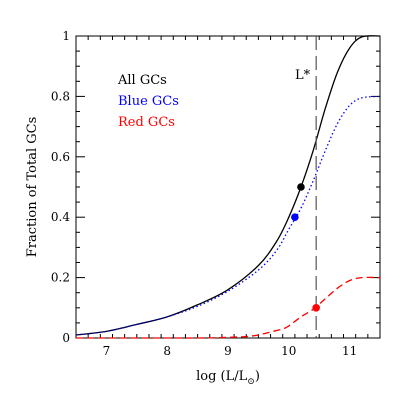 This screenshot has width=415, height=415. I want to click on characteristic-luminosity-line: L*, so click(306, 187).